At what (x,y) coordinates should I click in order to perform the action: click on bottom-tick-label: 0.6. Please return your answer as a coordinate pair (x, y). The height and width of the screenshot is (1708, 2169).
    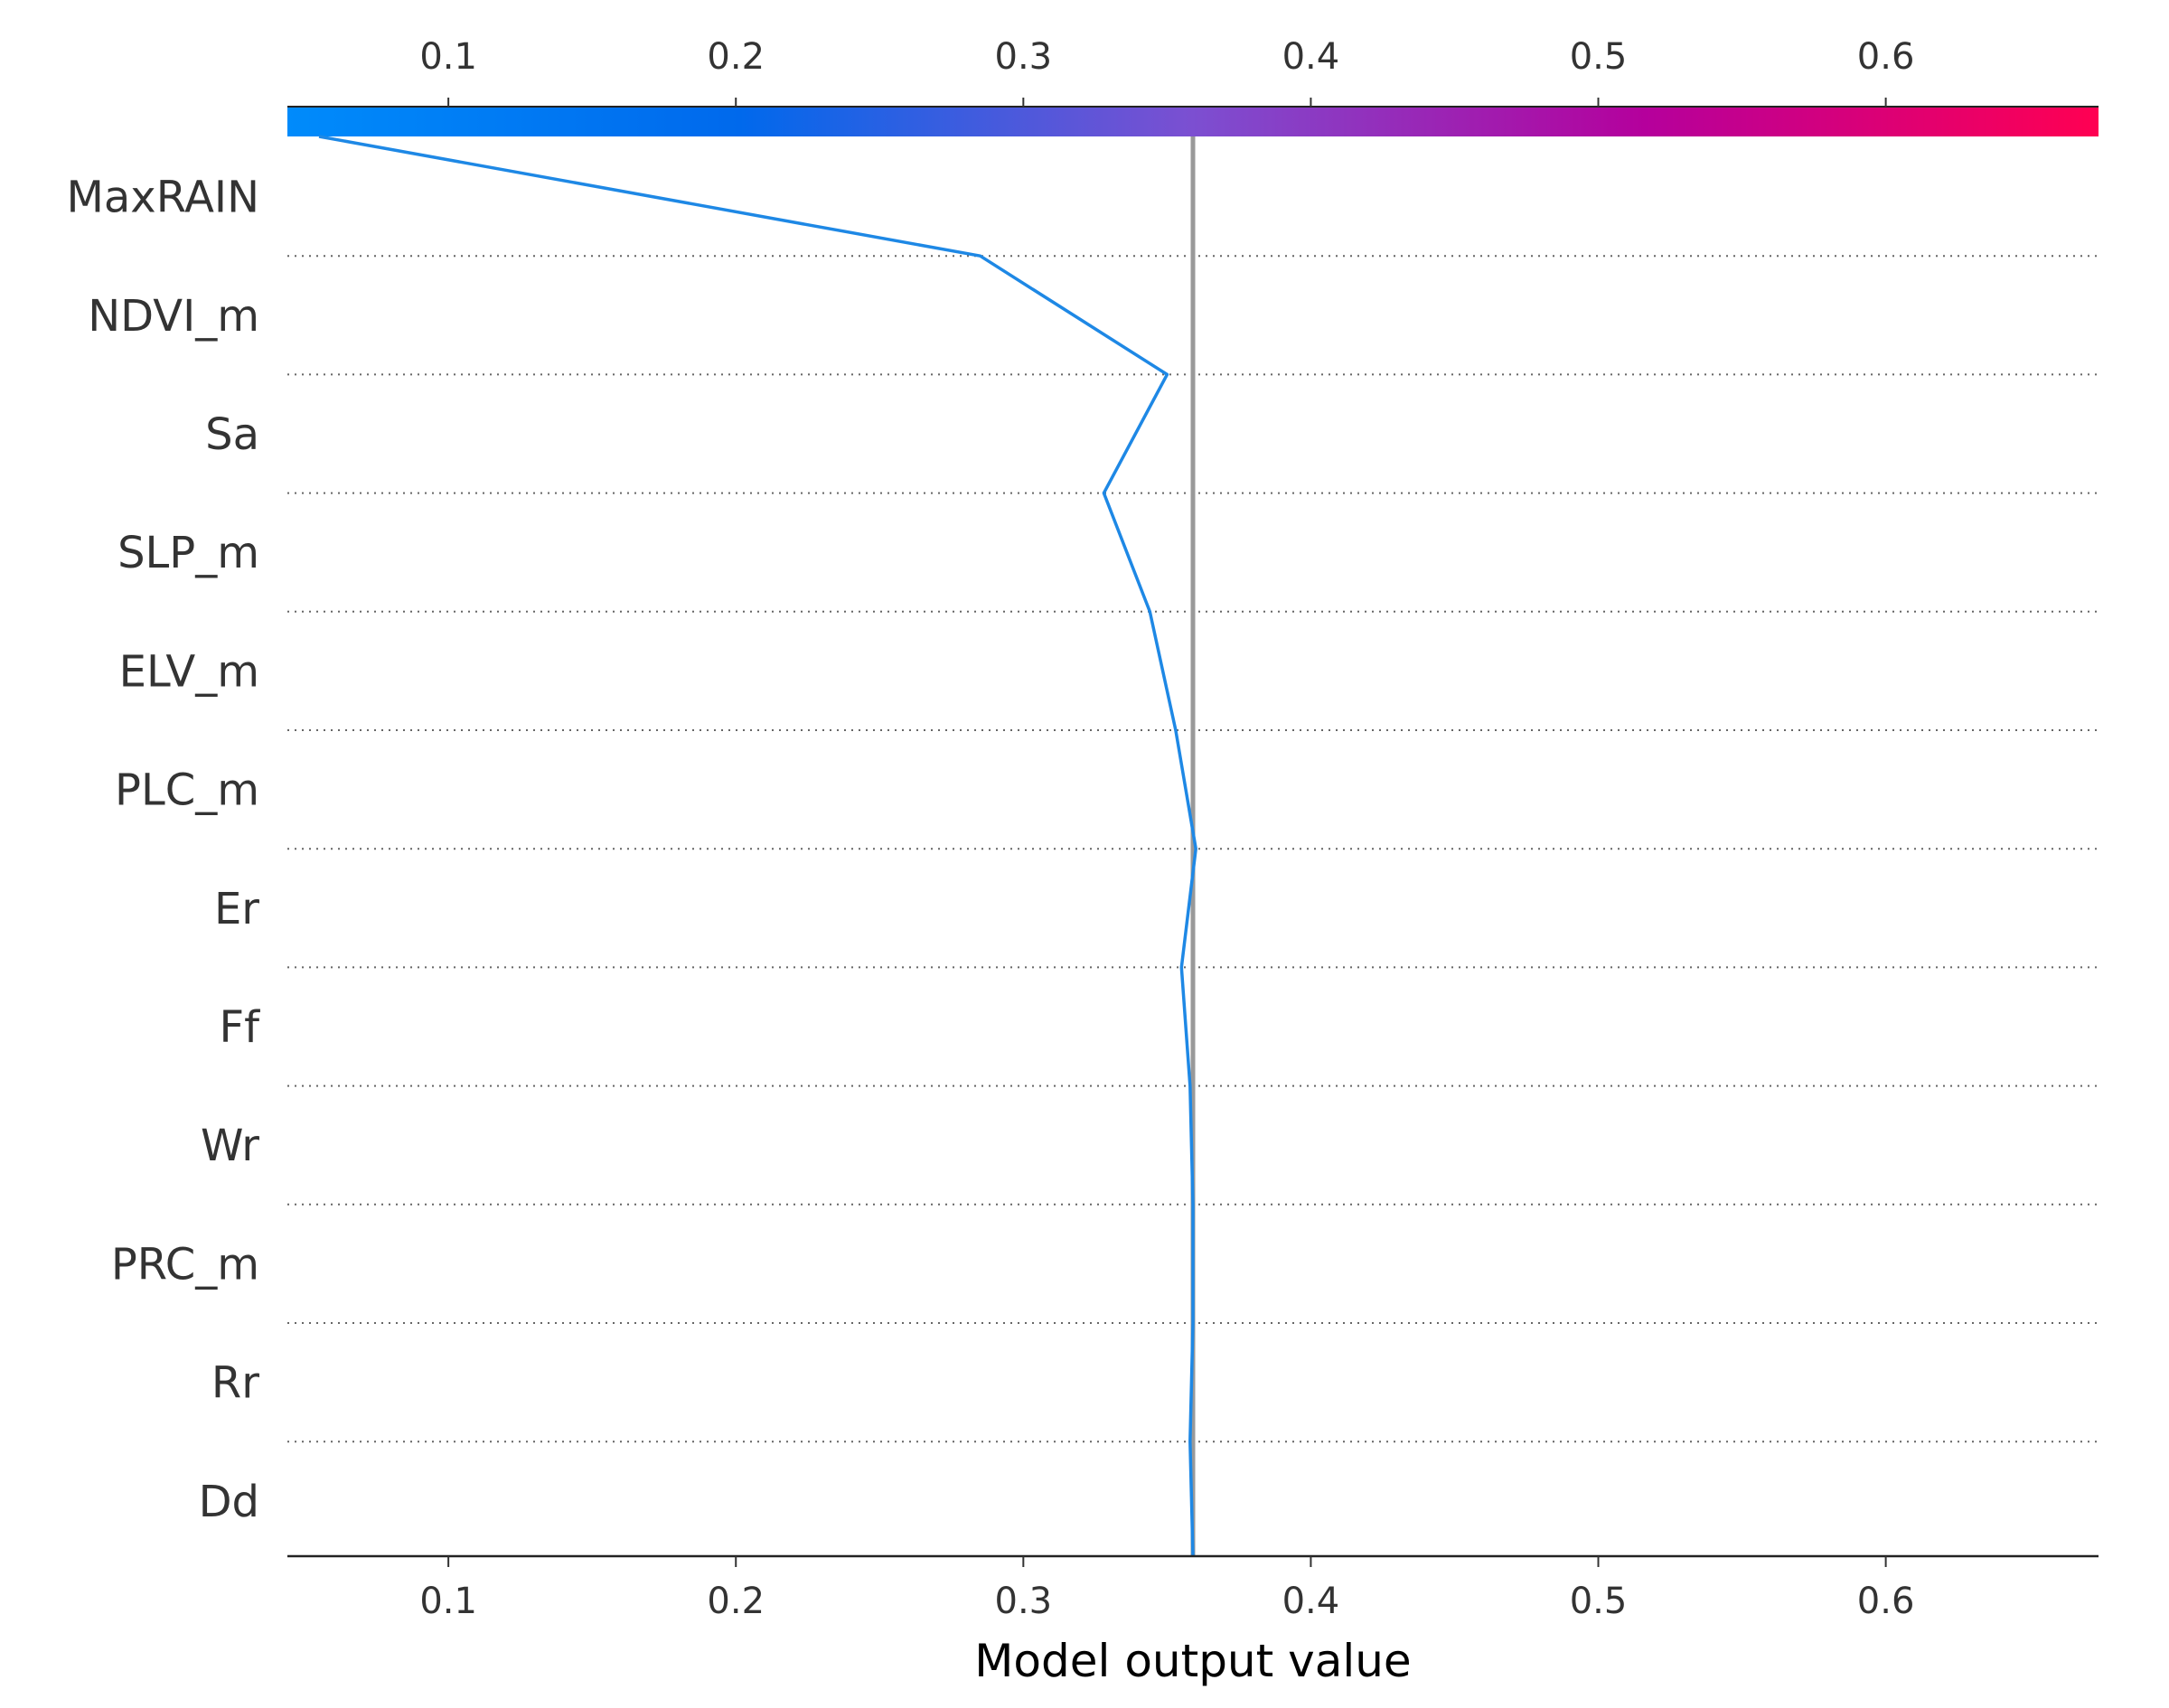
    Looking at the image, I should click on (1886, 1601).